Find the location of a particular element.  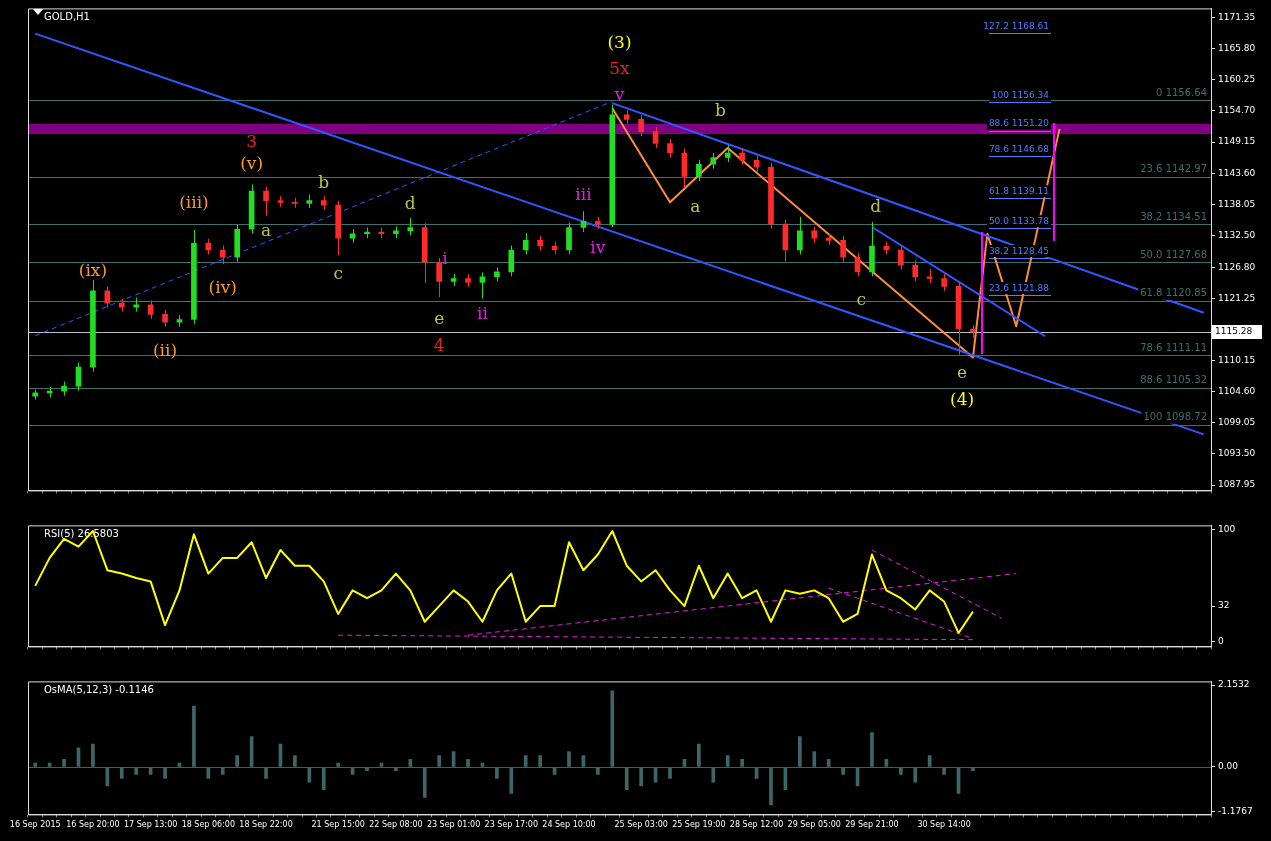

annotation: 3 is located at coordinates (252, 140).